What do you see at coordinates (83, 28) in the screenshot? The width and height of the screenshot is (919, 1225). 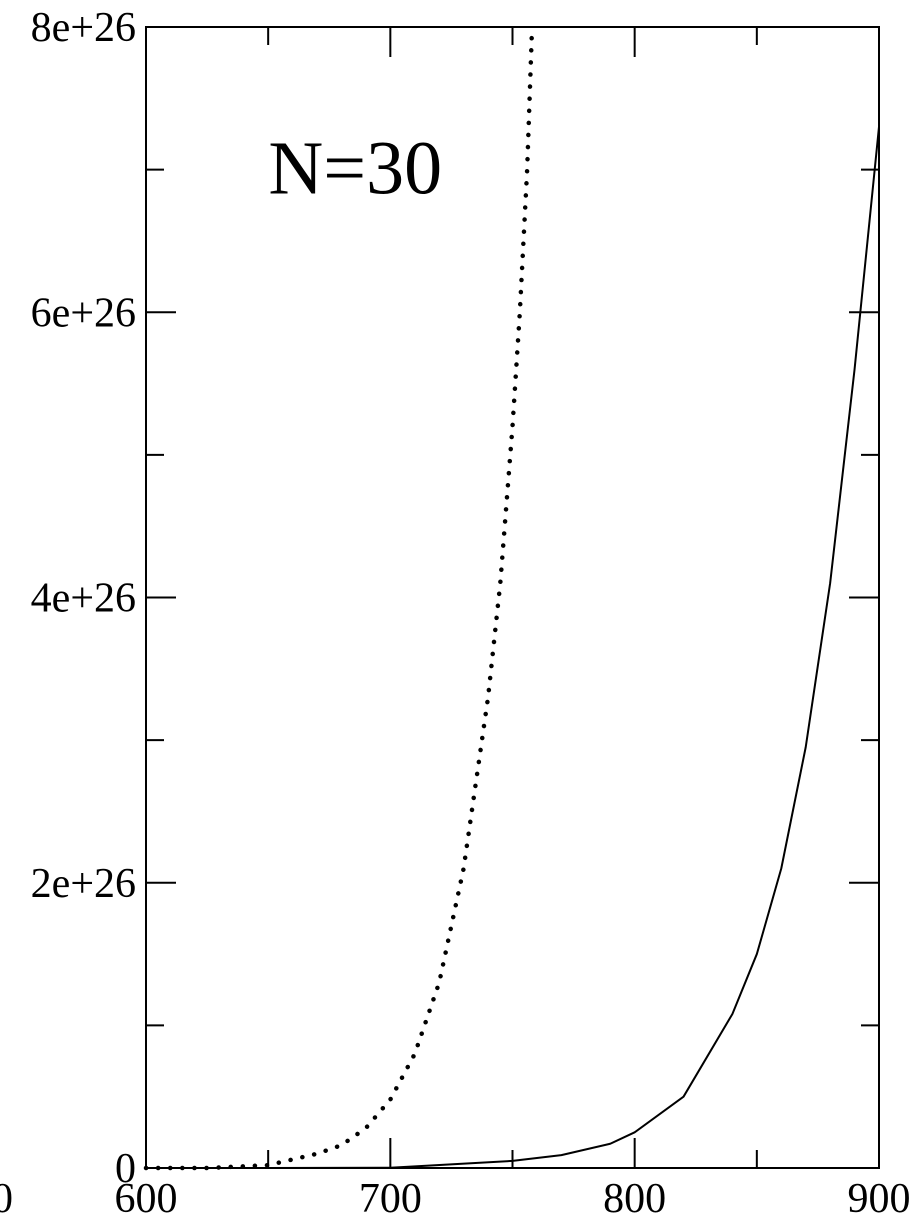 I see `y-tick-label-8e+26: 8e+26` at bounding box center [83, 28].